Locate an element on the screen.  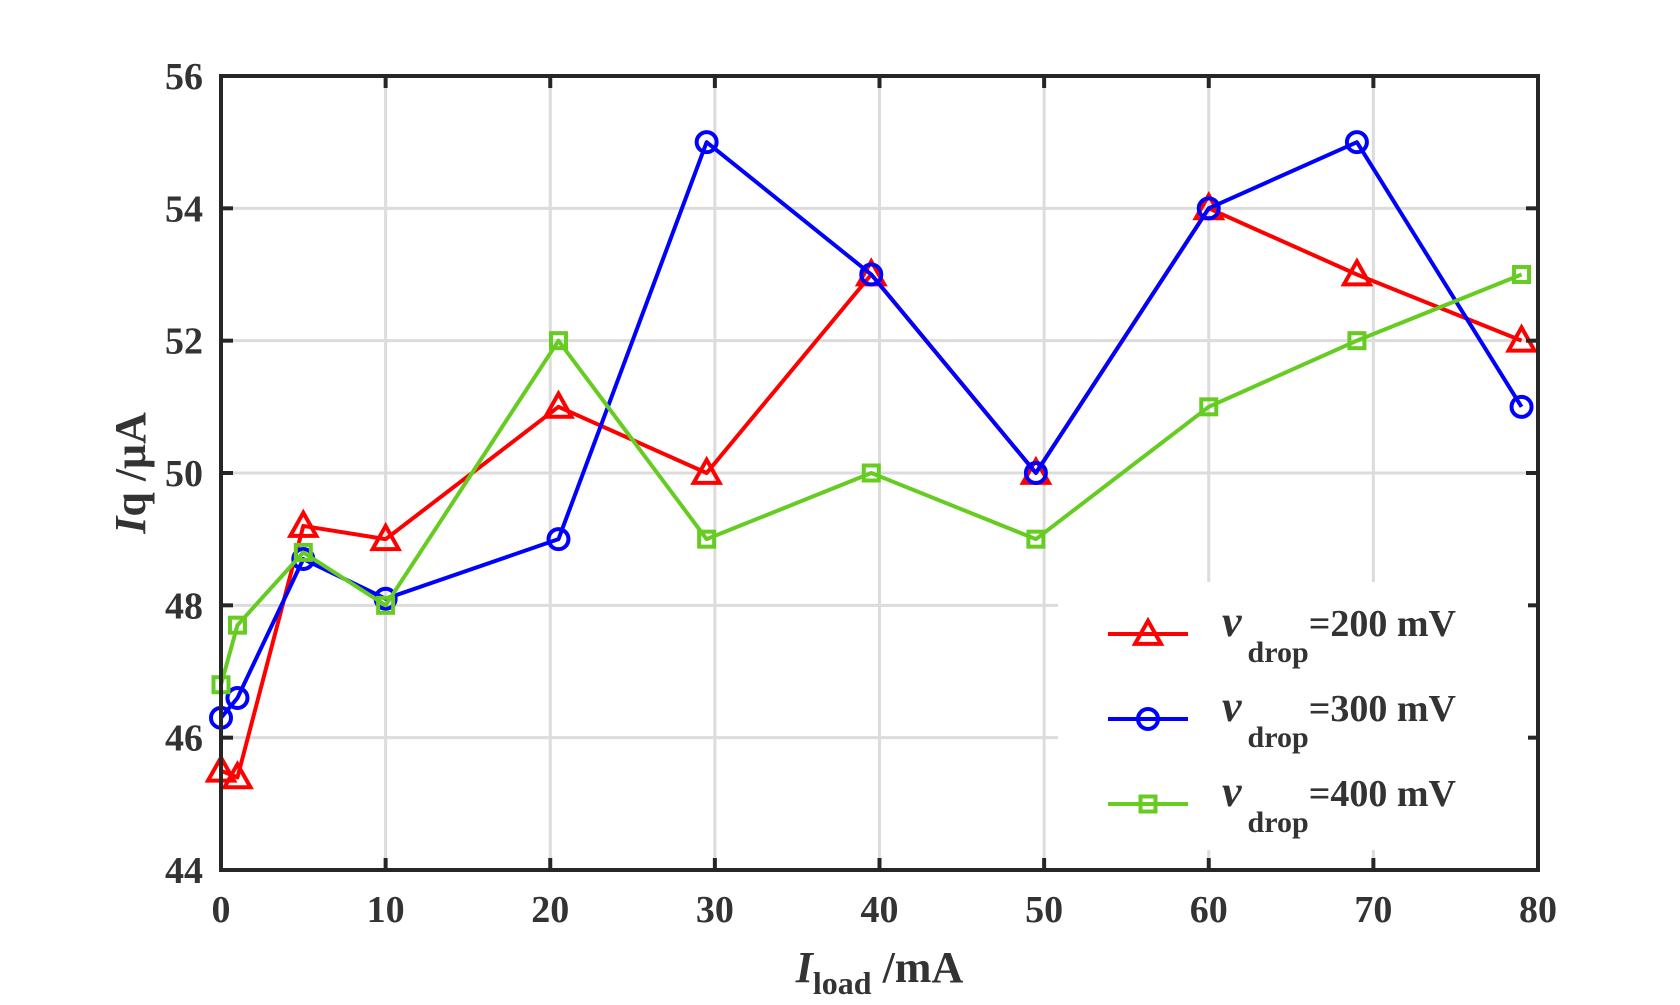
y-tick-label: 56 is located at coordinates (184, 77).